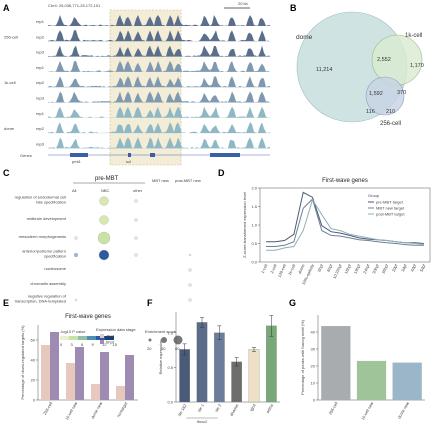 The image size is (435, 440). What do you see at coordinates (401, 93) in the screenshot?
I see `venn-count-1k-256: 370` at bounding box center [401, 93].